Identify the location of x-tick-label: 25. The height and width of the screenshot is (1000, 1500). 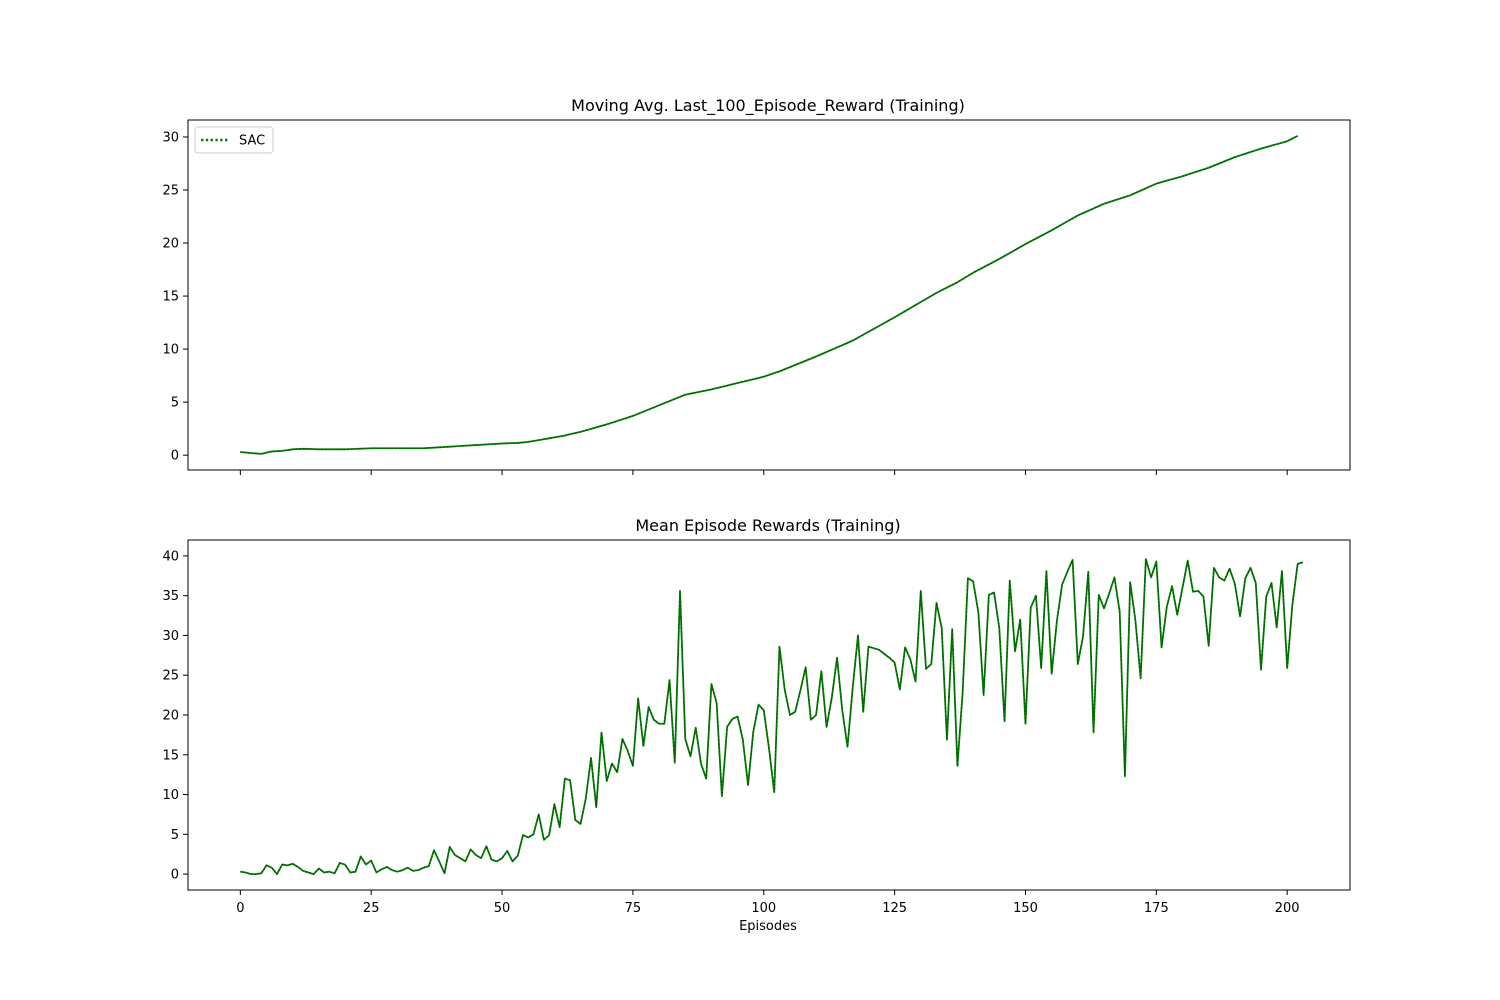
(371, 908).